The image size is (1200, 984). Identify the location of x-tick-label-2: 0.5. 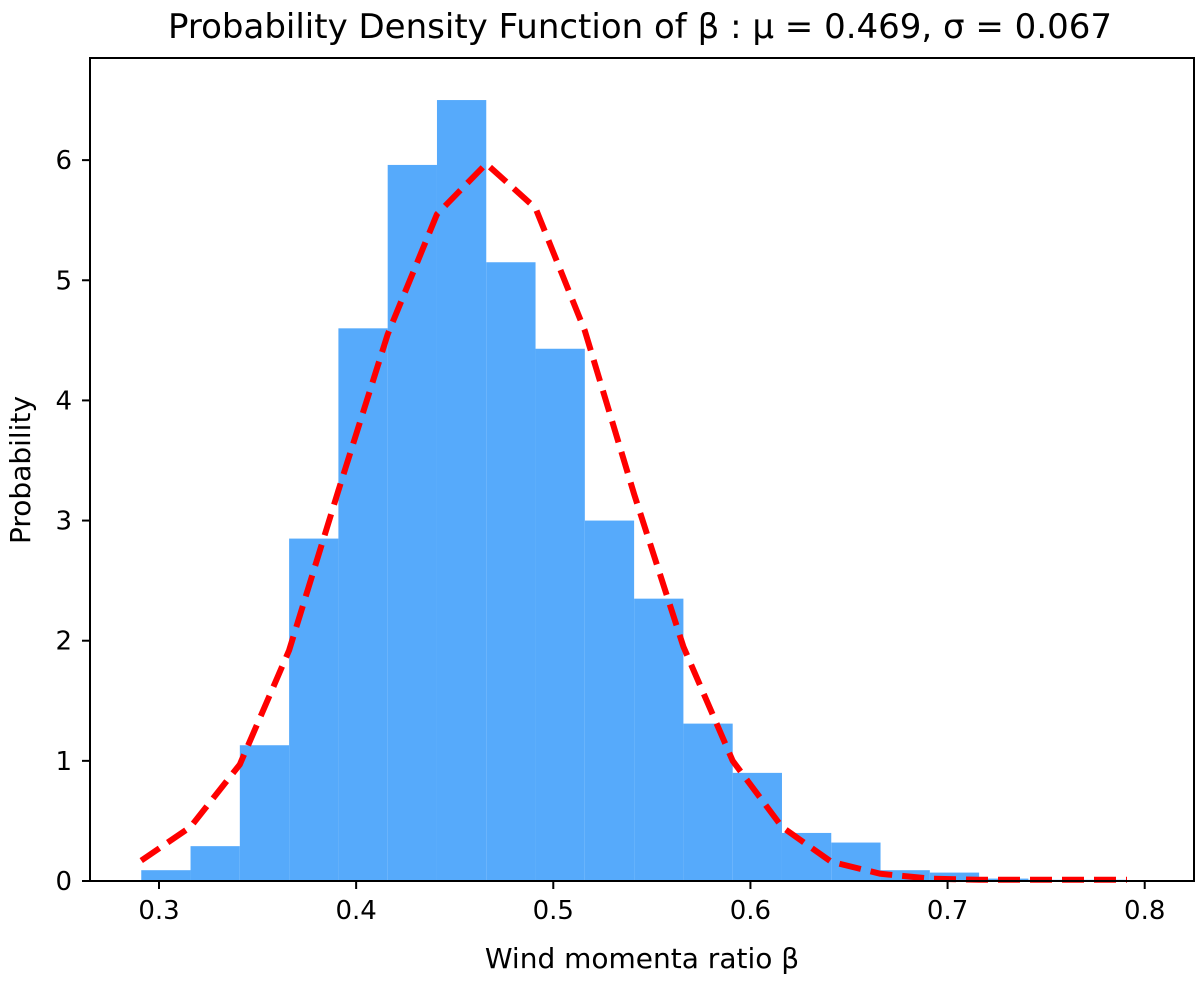
(553, 911).